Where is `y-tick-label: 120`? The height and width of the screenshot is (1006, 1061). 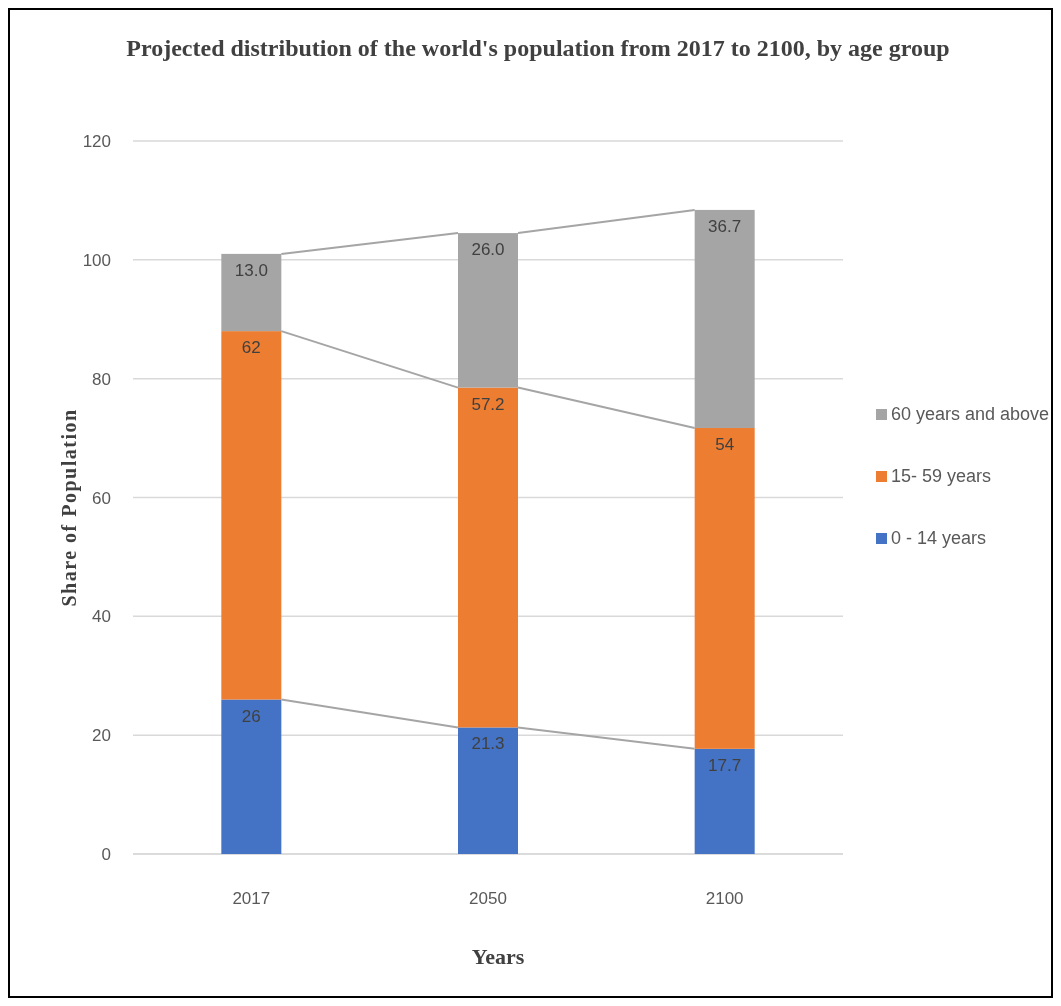
y-tick-label: 120 is located at coordinates (96, 141).